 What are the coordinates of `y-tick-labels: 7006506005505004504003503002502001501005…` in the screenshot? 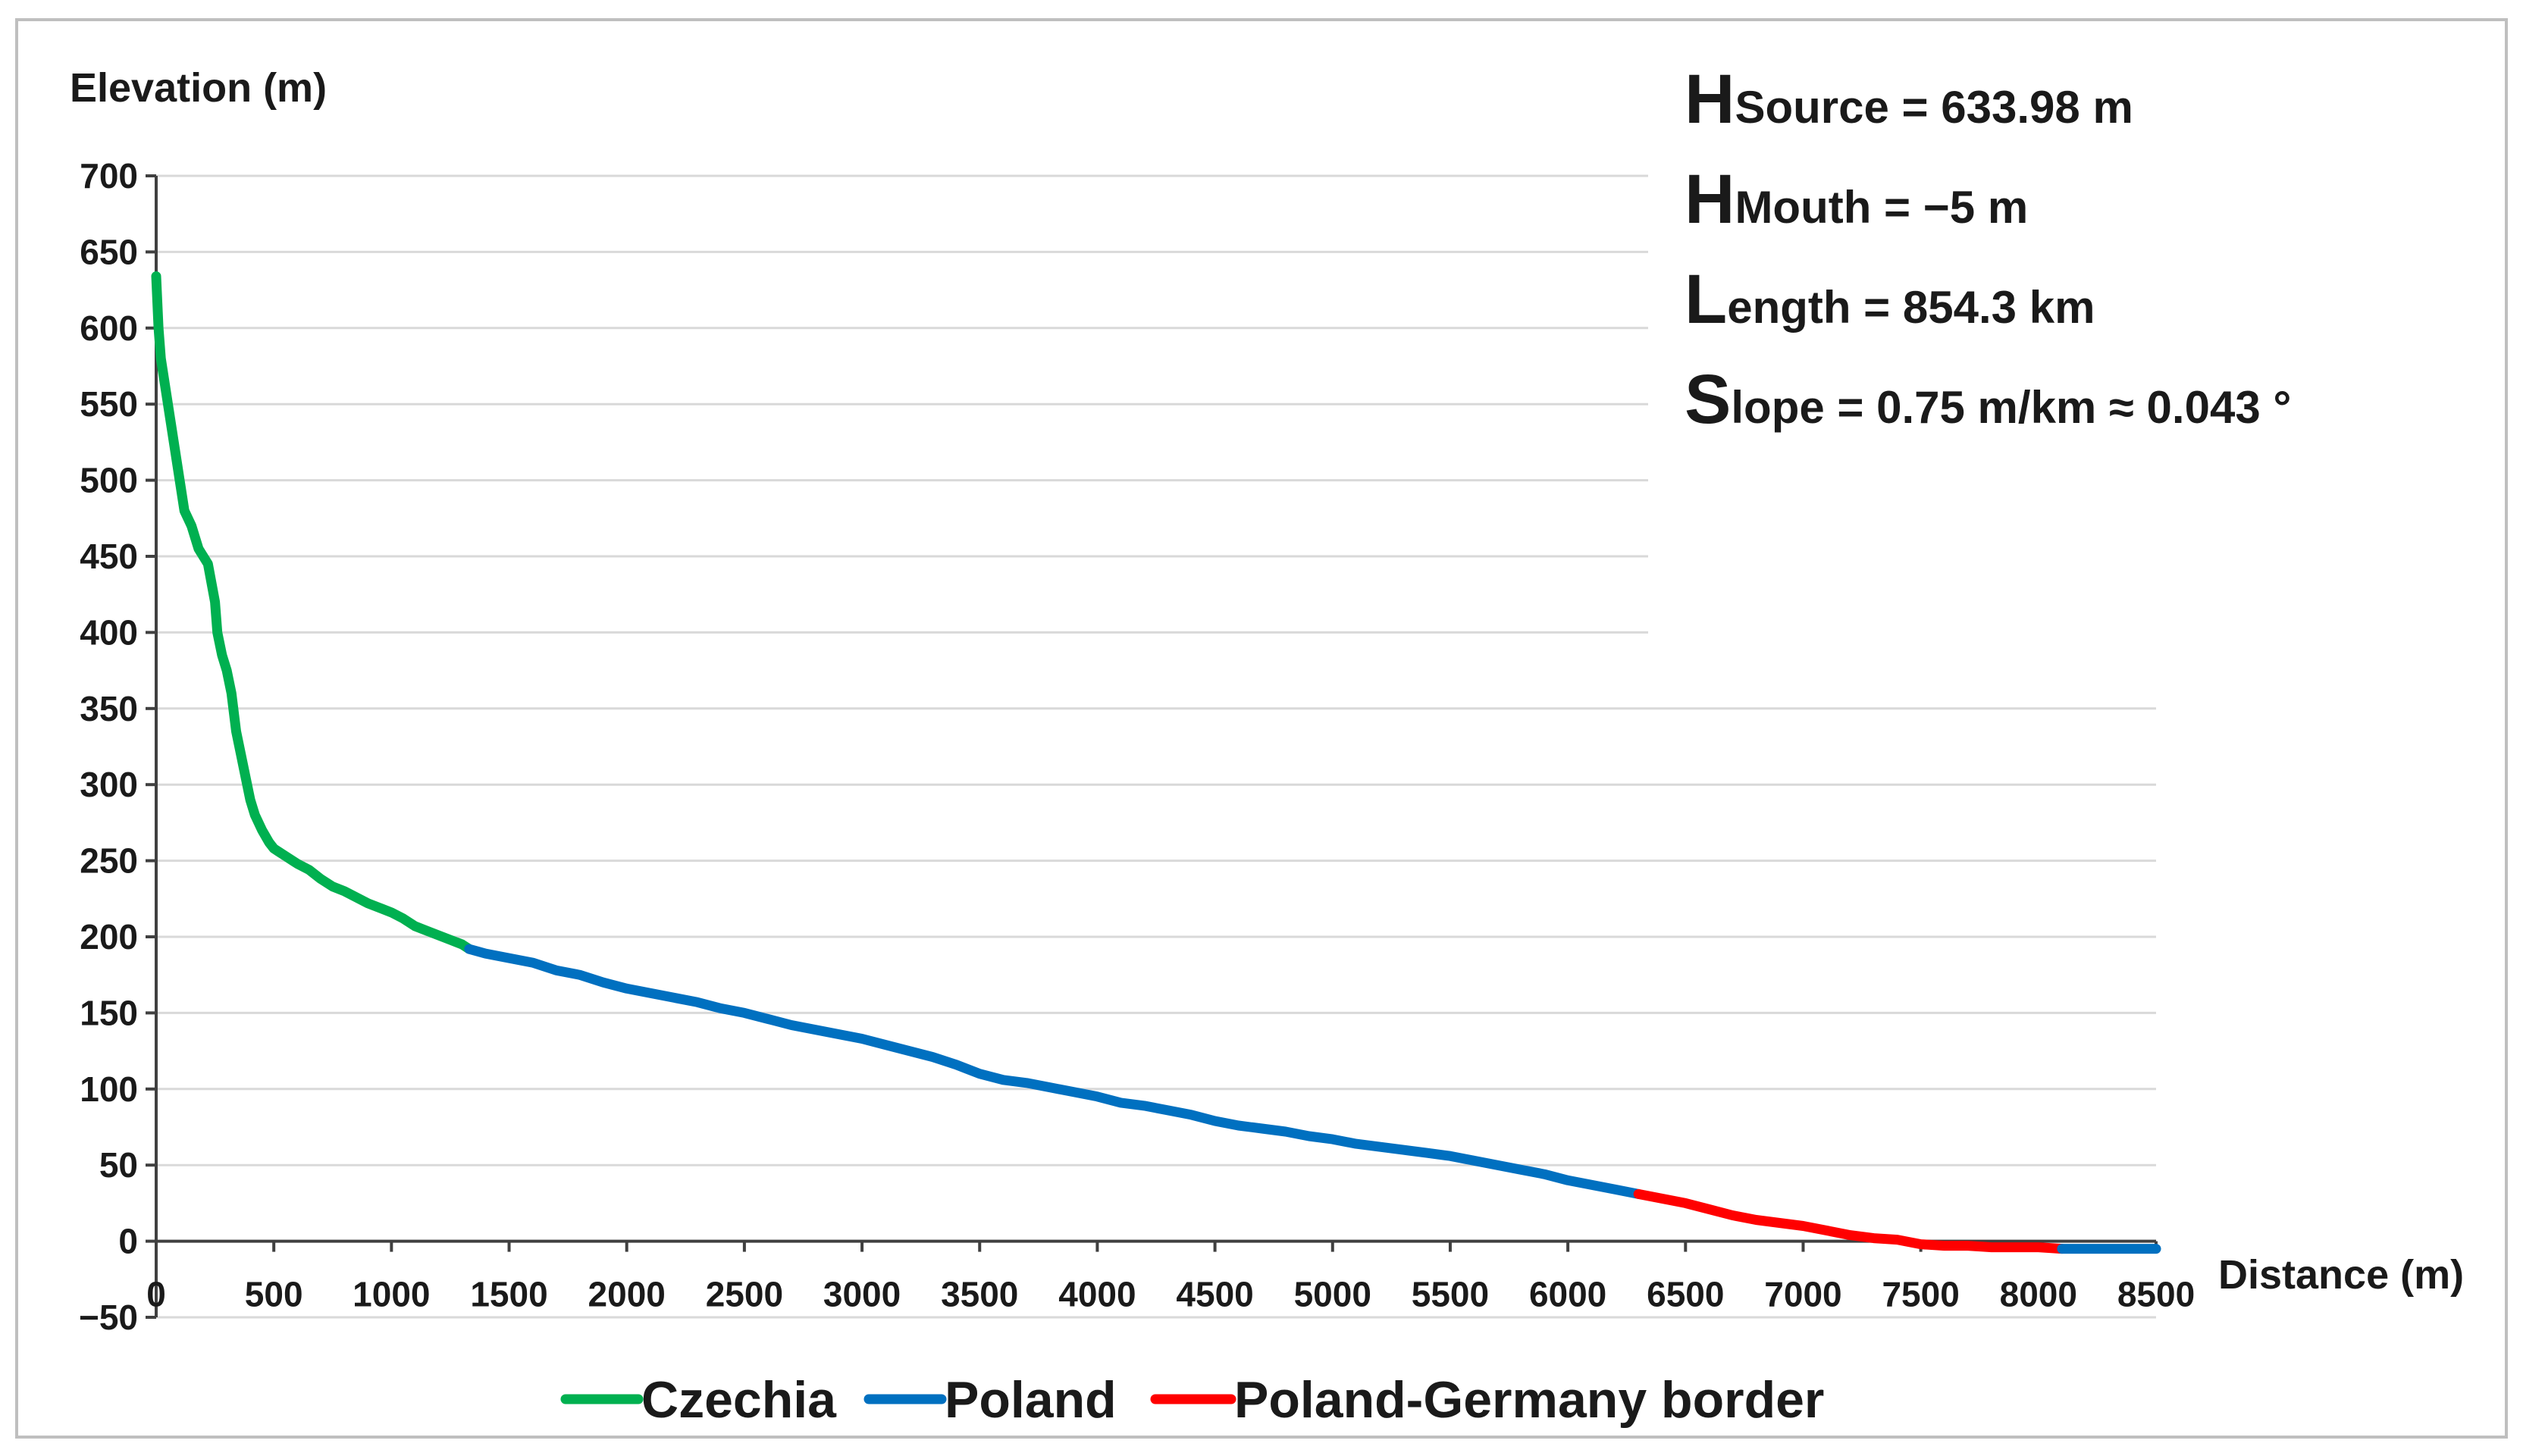 It's located at (108, 746).